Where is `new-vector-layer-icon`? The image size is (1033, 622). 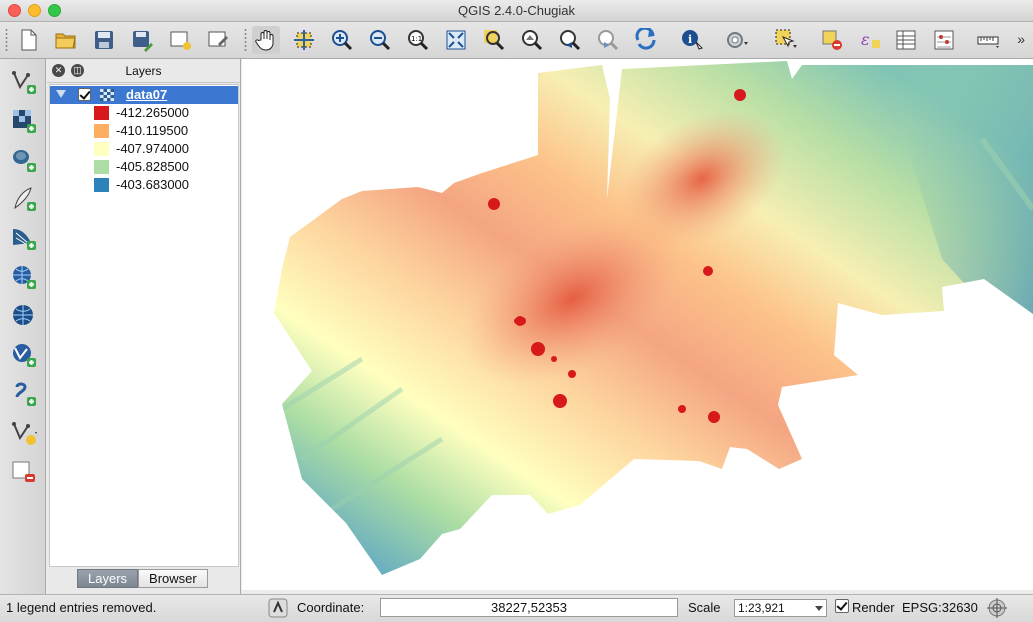 new-vector-layer-icon is located at coordinates (24, 433).